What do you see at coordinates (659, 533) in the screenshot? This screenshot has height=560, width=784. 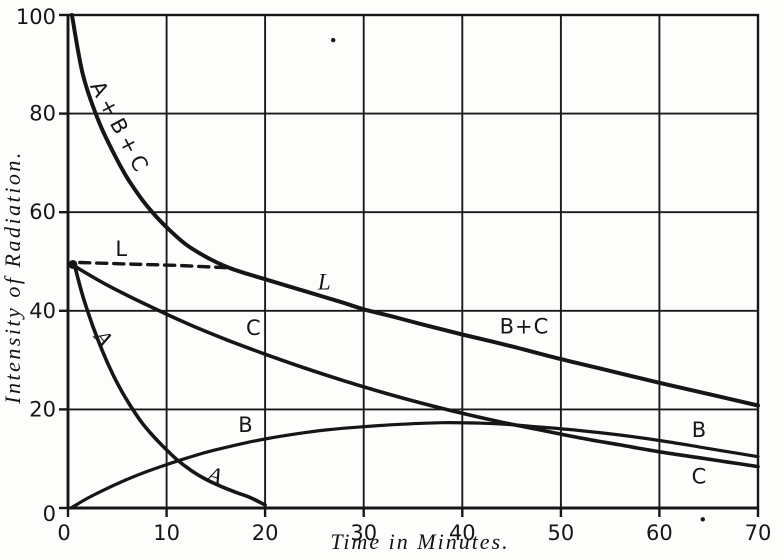 I see `x-tick-label-60: 60` at bounding box center [659, 533].